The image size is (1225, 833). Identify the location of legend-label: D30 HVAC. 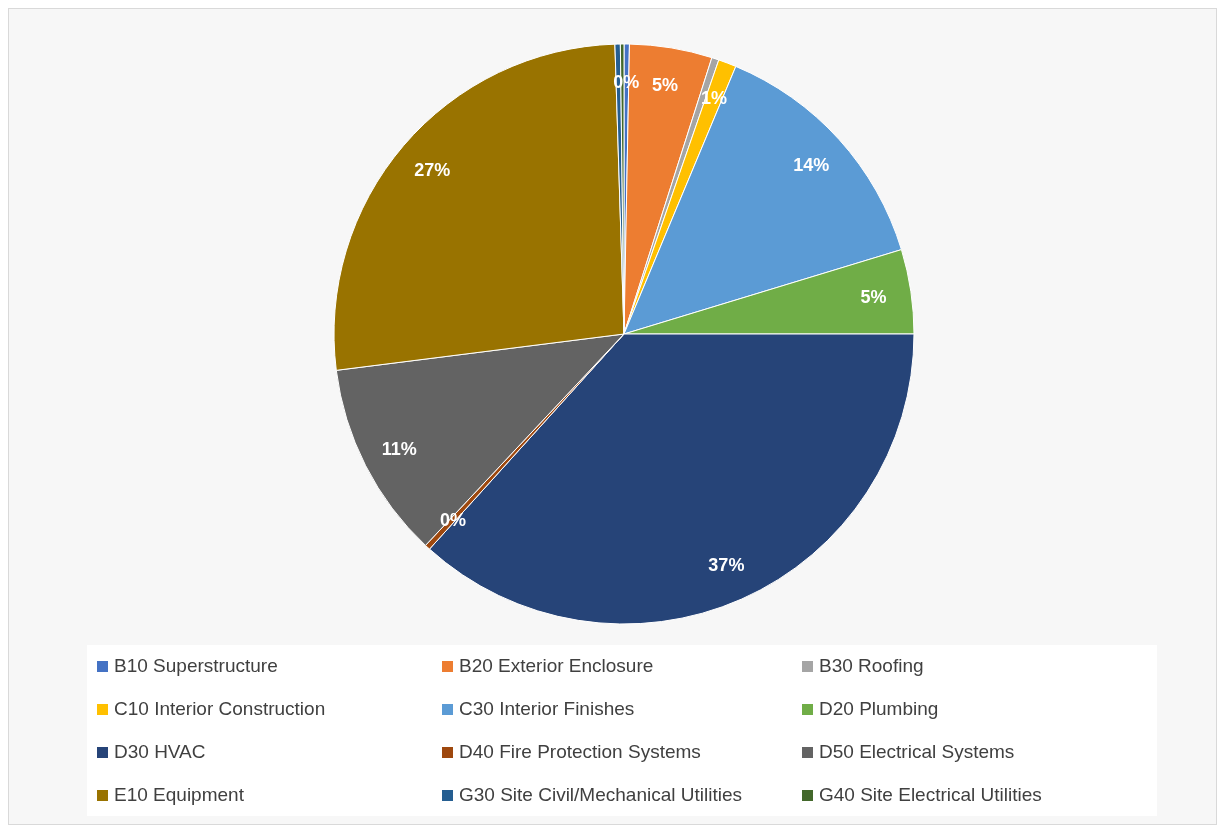
(160, 752).